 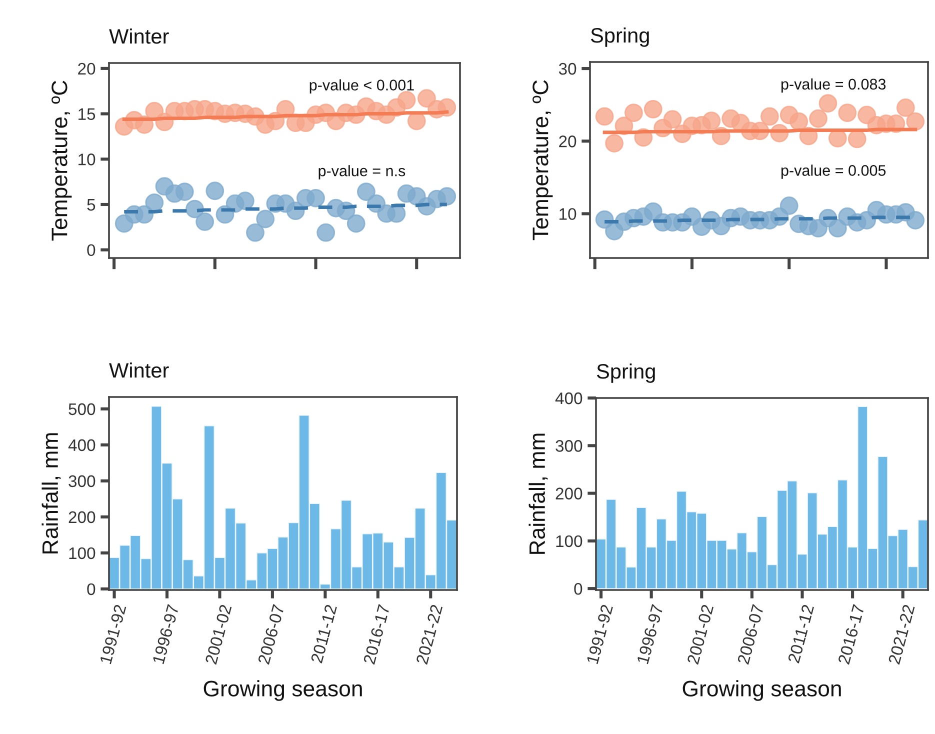 What do you see at coordinates (567, 68) in the screenshot?
I see `y-tick-label: 30` at bounding box center [567, 68].